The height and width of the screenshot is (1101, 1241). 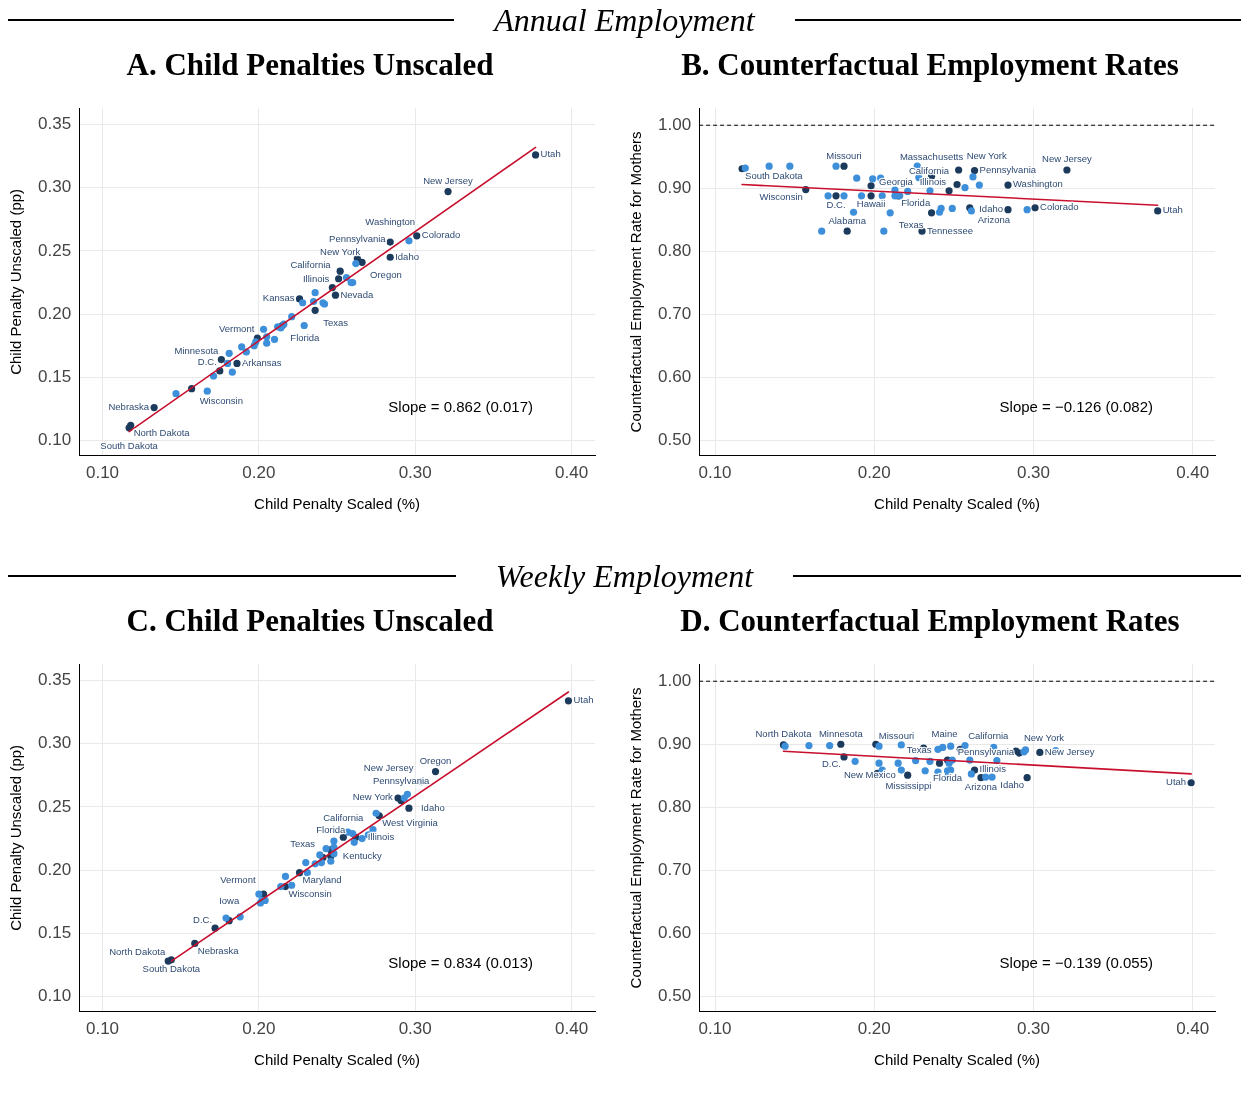 I want to click on annotation: Nevada, so click(x=357, y=294).